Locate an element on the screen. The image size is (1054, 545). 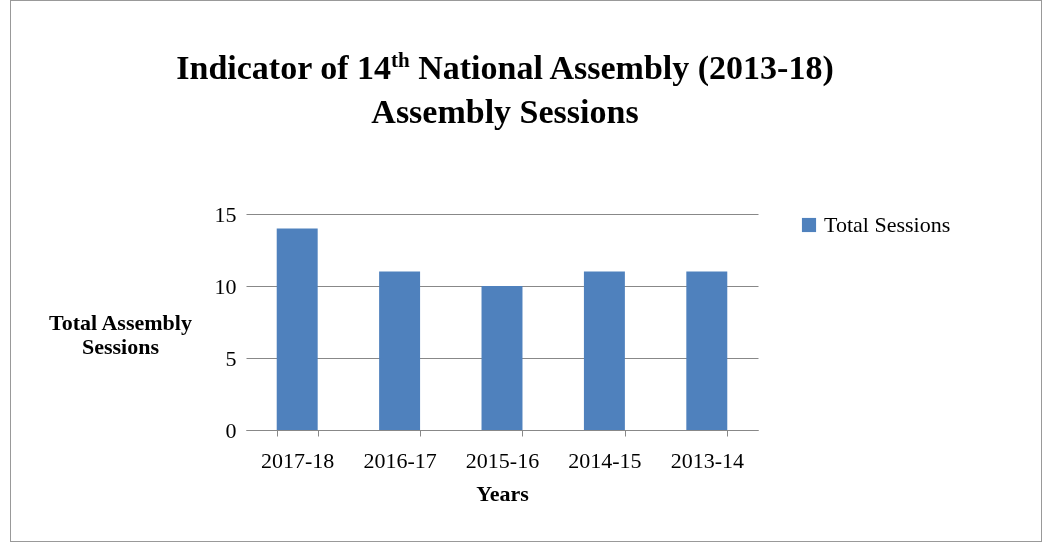
x-tick-label: 2017-18 is located at coordinates (298, 460).